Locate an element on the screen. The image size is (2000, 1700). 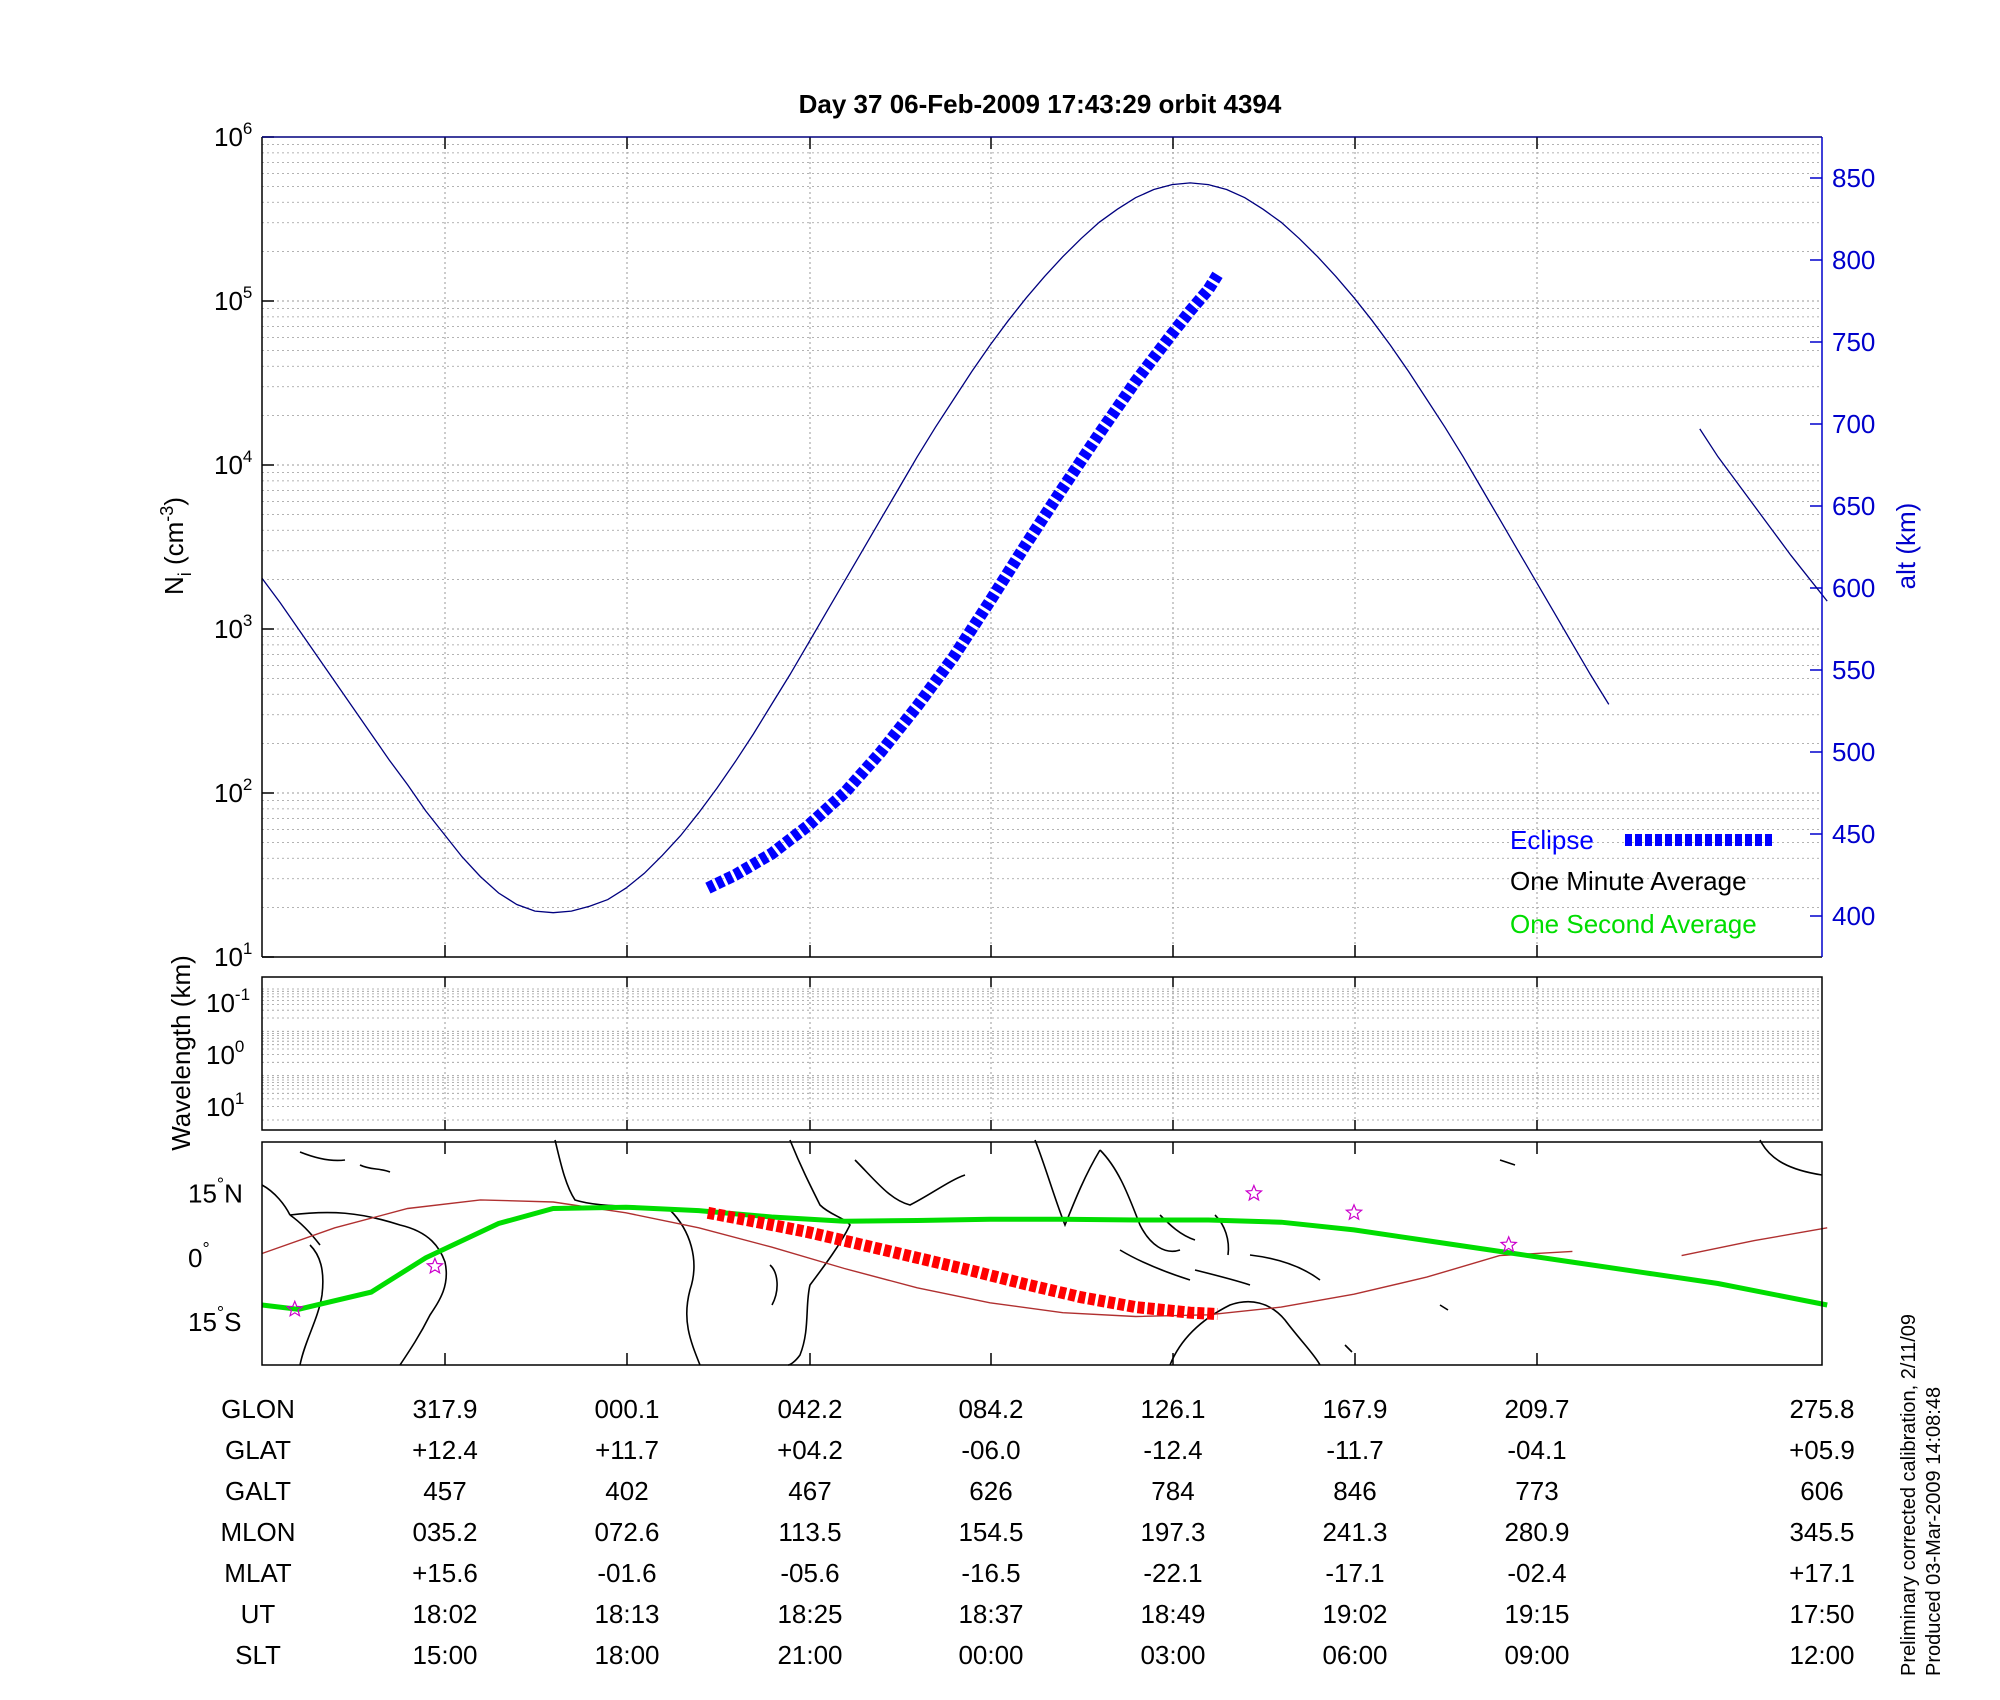
wavelength-panel-frame is located at coordinates (1042, 1053).